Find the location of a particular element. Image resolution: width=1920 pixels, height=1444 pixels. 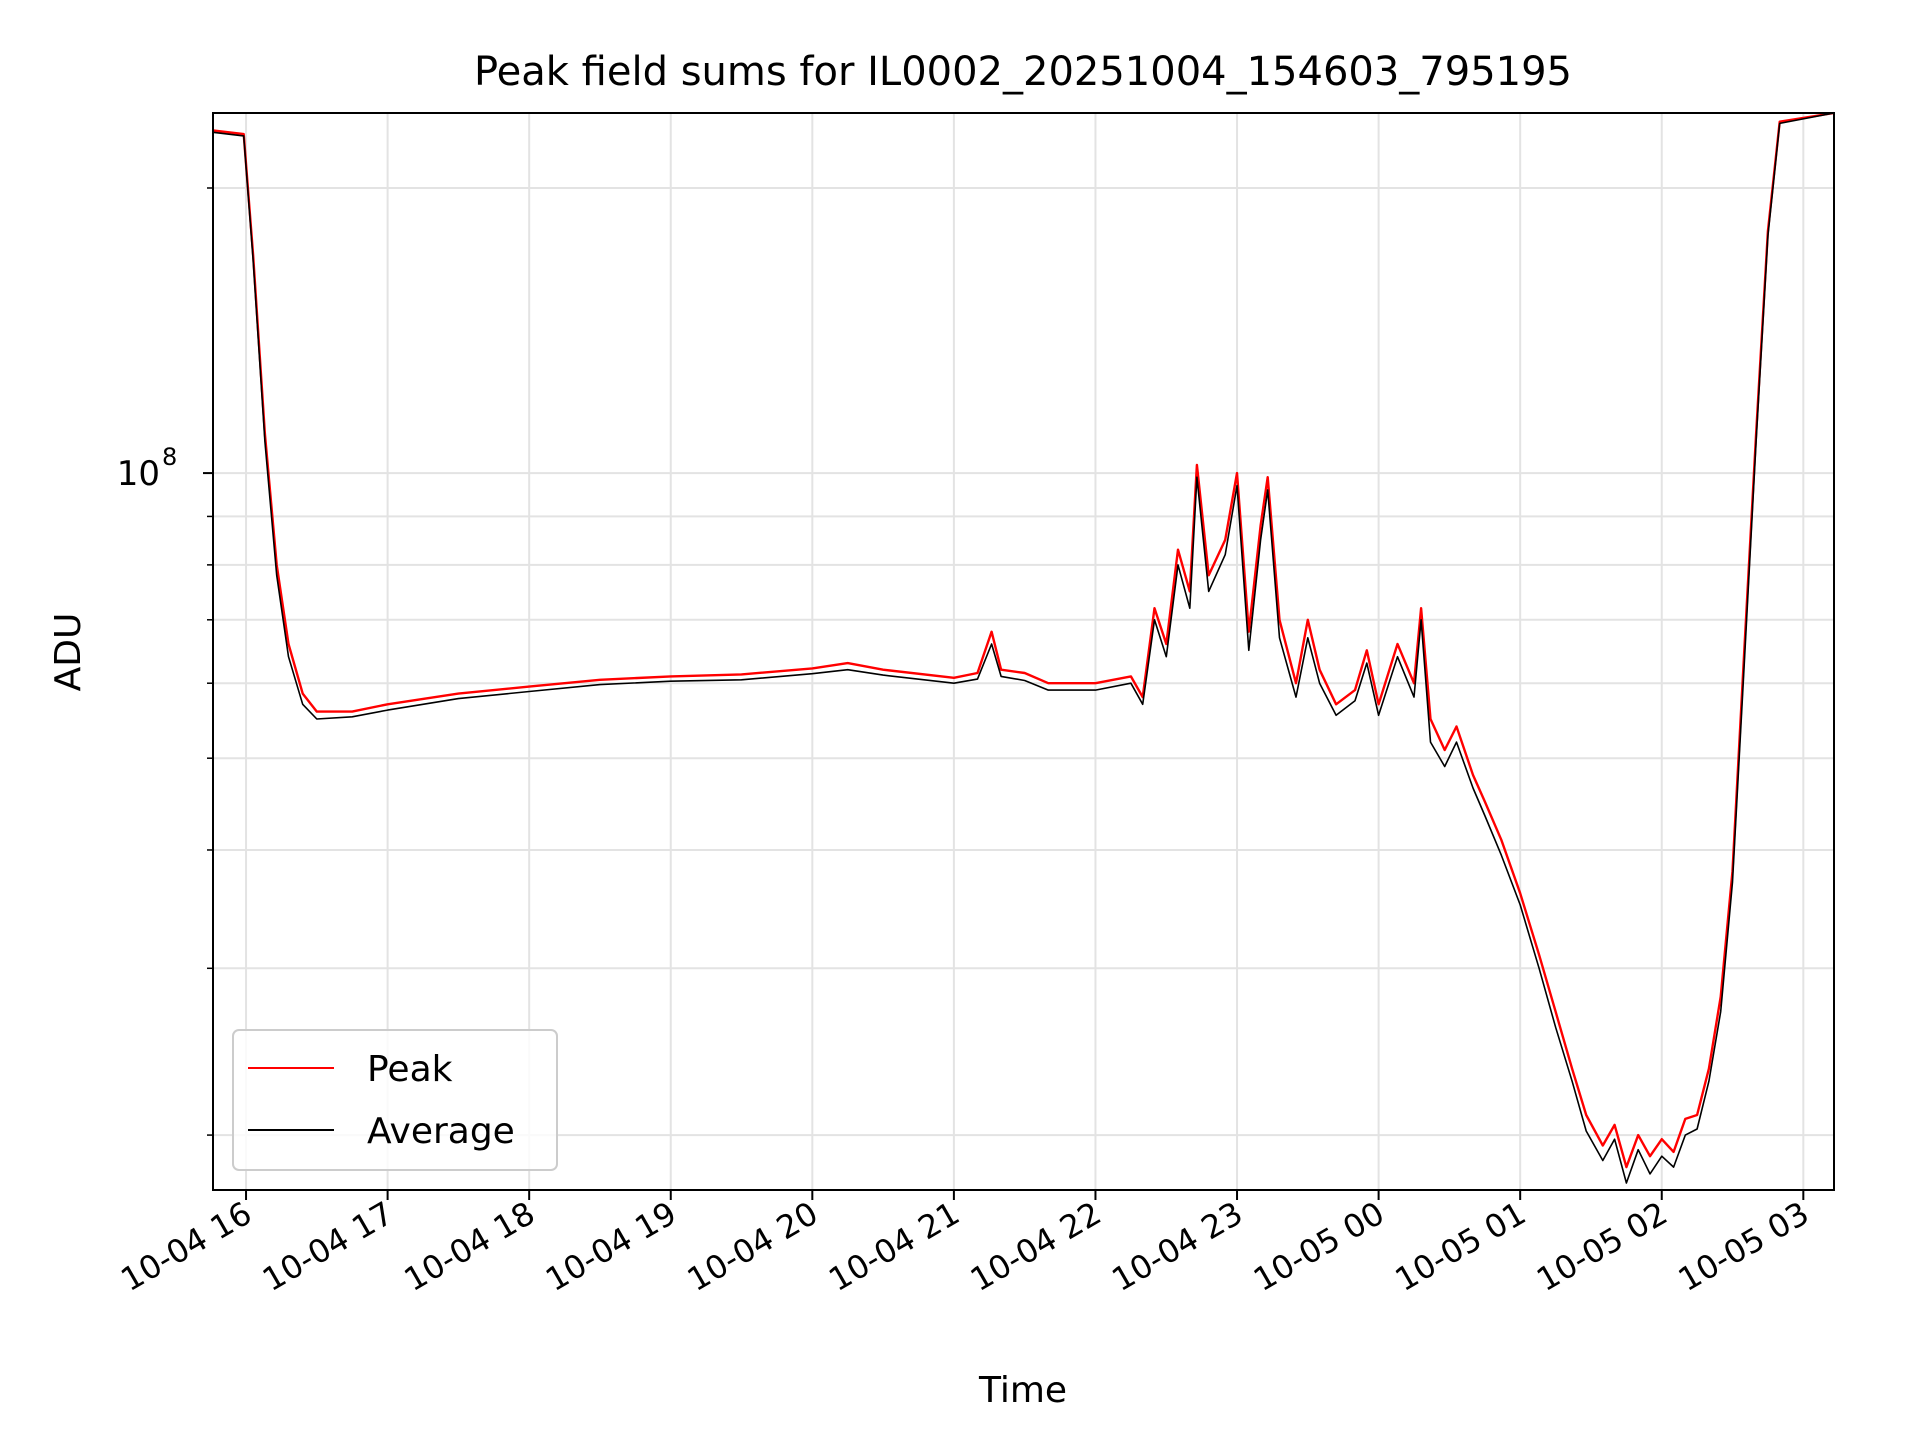

y-tick-exponent: 8 is located at coordinates (169, 457).